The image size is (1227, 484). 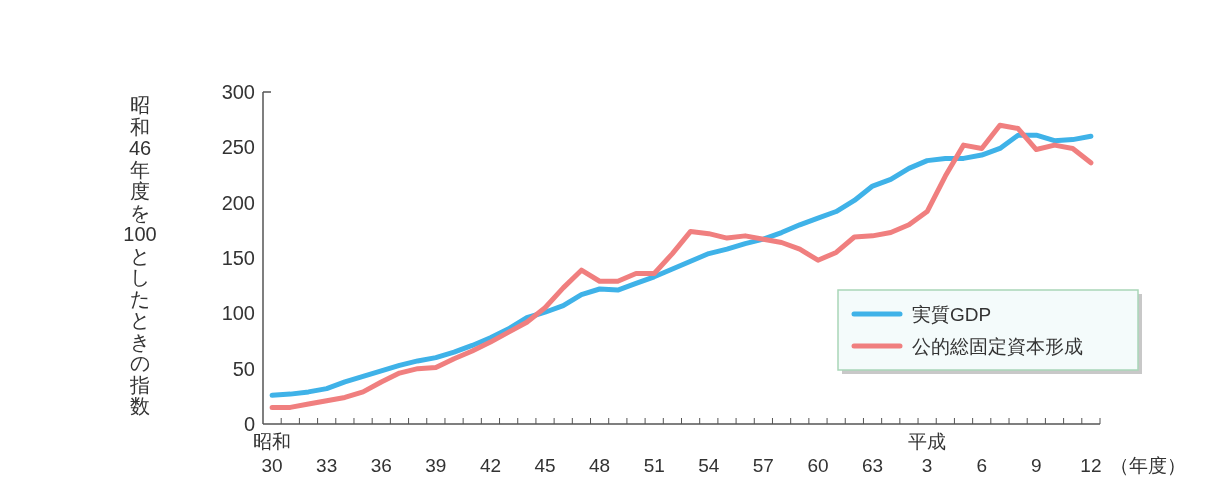 What do you see at coordinates (654, 465) in the screenshot?
I see `x-tick-label: 51` at bounding box center [654, 465].